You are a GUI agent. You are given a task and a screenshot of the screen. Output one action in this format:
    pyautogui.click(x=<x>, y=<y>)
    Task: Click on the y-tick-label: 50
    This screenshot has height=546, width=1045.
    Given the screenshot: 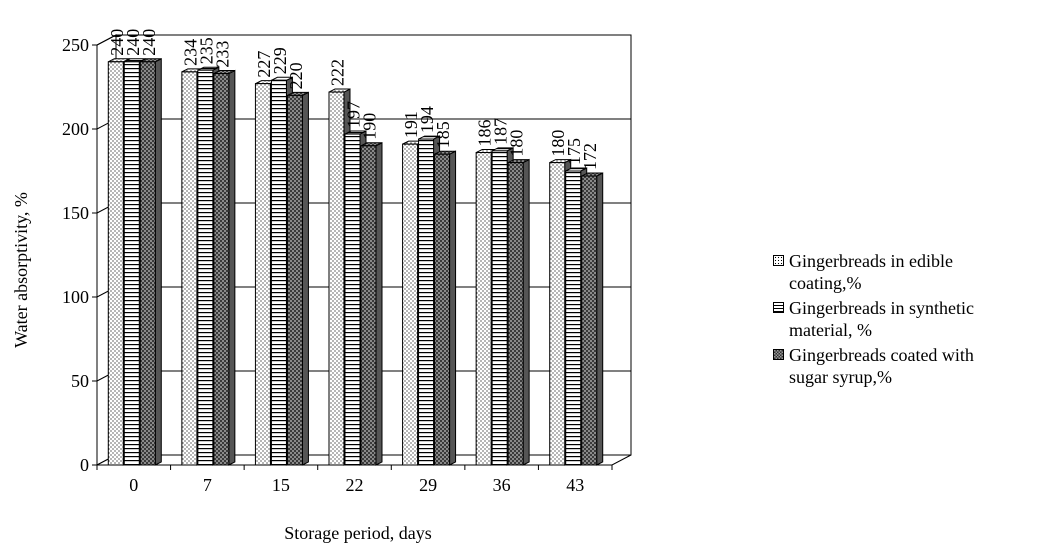 What is the action you would take?
    pyautogui.click(x=80, y=381)
    